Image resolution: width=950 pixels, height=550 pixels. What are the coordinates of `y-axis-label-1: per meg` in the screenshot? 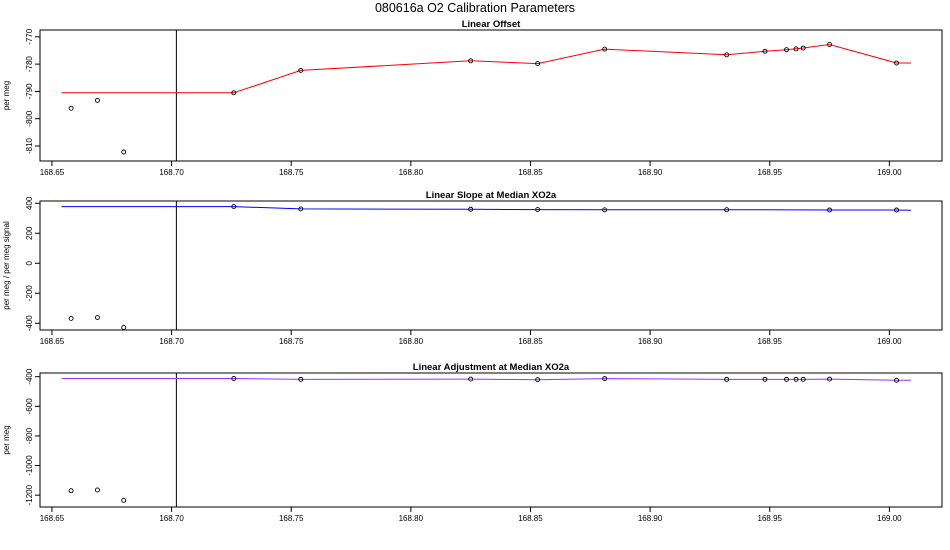 It's located at (6, 95).